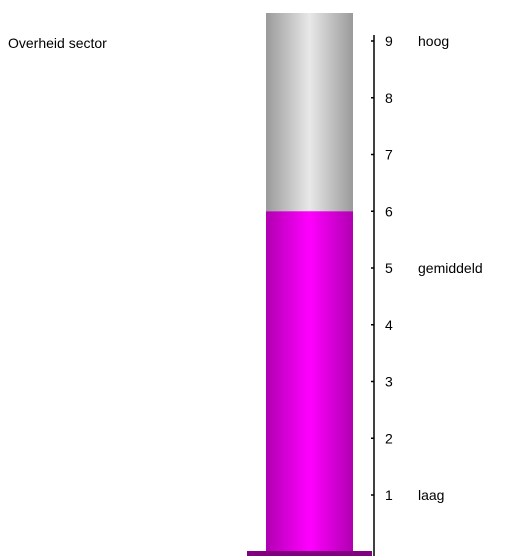  Describe the element at coordinates (431, 495) in the screenshot. I see `level-label: laag` at that location.